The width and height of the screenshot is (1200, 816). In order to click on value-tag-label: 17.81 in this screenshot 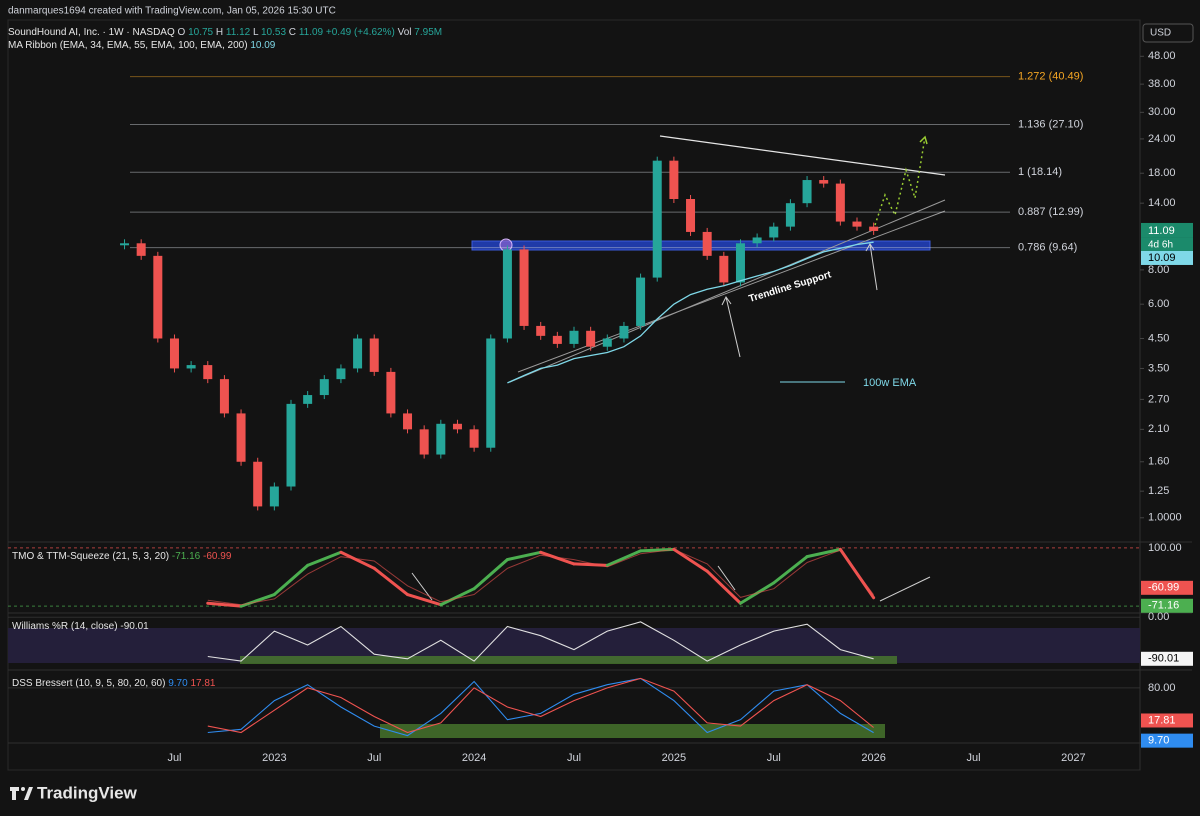, I will do `click(1162, 720)`.